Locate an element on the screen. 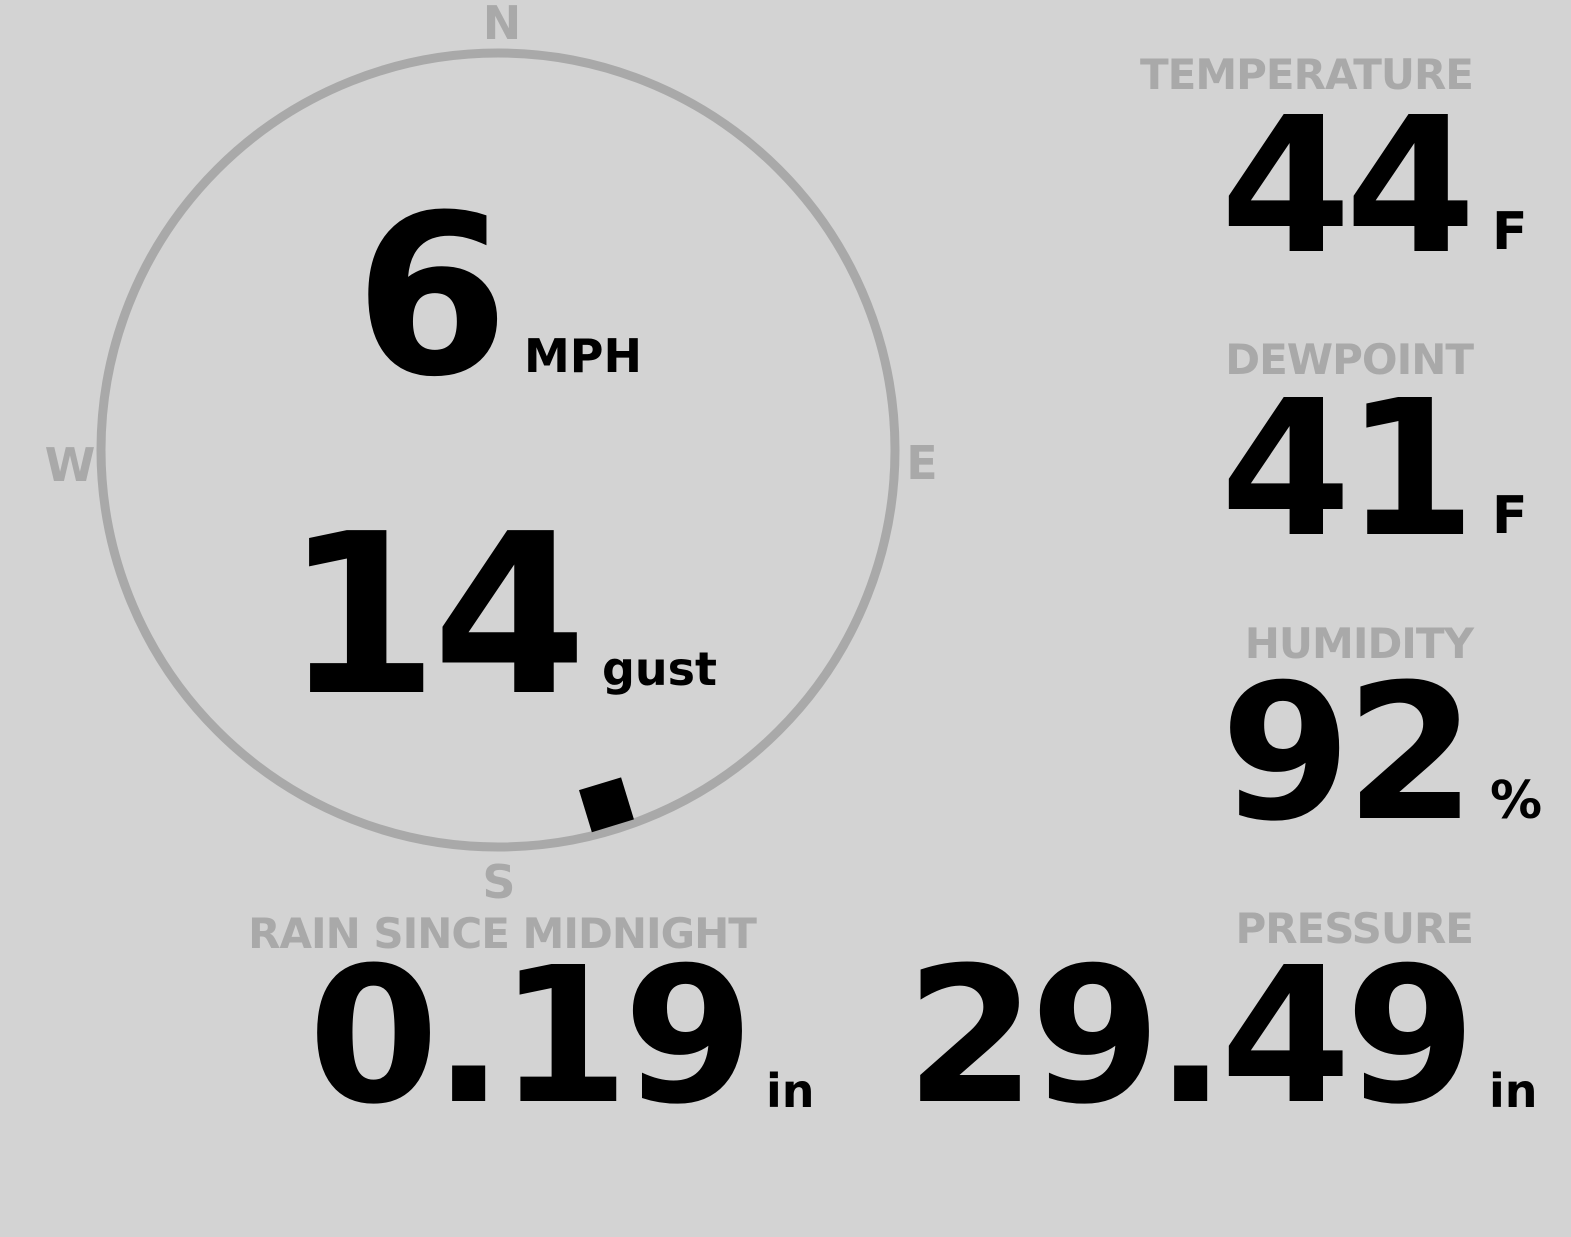 This screenshot has height=1237, width=1571. dewpoint-value: 41 is located at coordinates (1348, 469).